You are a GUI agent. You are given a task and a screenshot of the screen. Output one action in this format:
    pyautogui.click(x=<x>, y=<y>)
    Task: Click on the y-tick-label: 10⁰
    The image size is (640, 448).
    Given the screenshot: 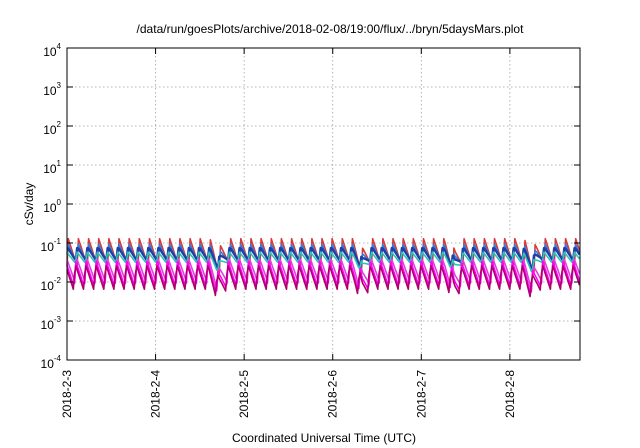 What is the action you would take?
    pyautogui.click(x=52, y=206)
    